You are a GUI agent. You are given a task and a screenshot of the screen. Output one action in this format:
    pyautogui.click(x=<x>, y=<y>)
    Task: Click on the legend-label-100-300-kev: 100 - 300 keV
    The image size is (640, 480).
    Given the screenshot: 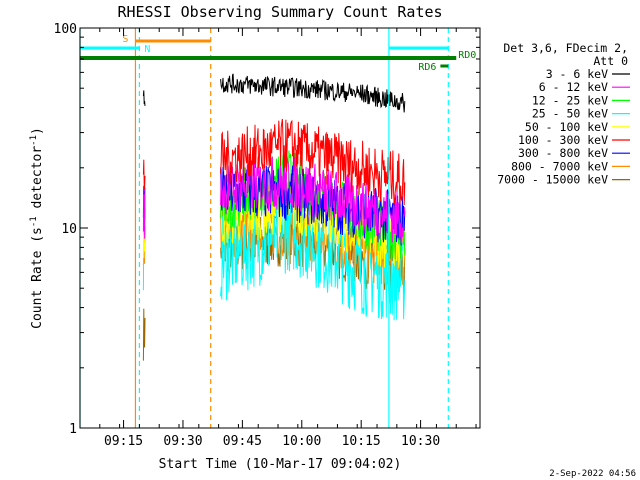 What is the action you would take?
    pyautogui.click(x=563, y=140)
    